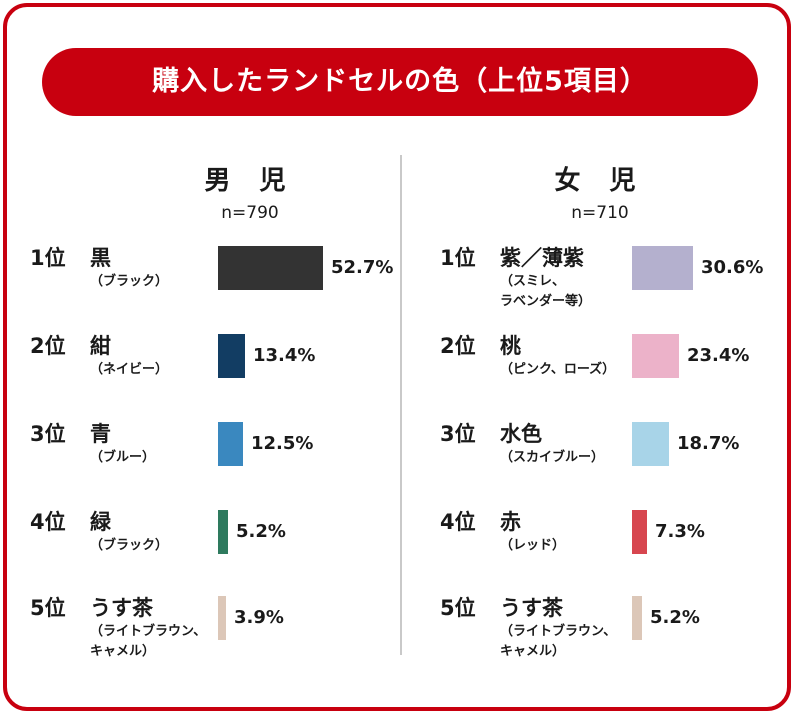  I want to click on bar-value-label: 7.3%, so click(680, 531).